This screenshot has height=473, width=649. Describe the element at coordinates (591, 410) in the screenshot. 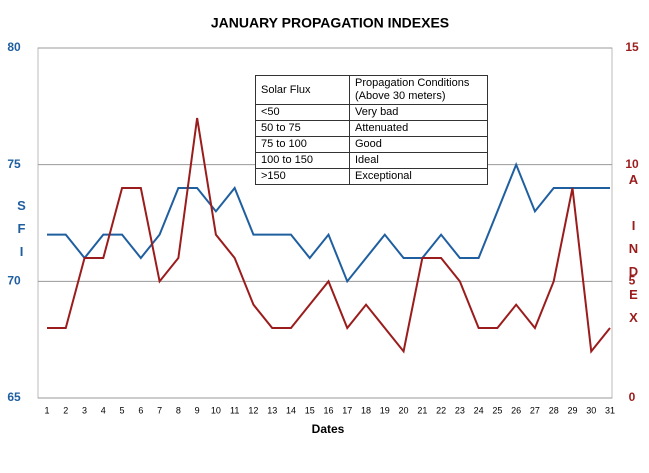

I see `x-tick-label: 30` at that location.